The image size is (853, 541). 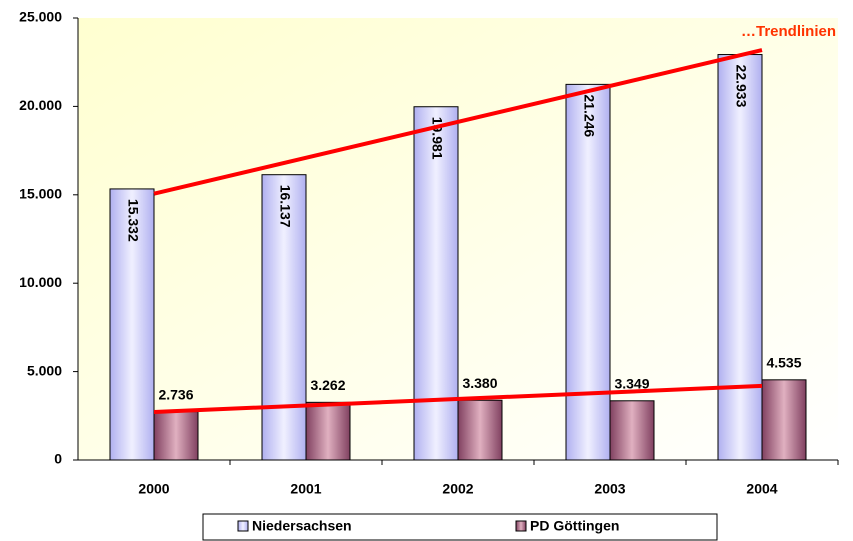 What do you see at coordinates (40, 194) in the screenshot?
I see `y-tick-label: 15.000` at bounding box center [40, 194].